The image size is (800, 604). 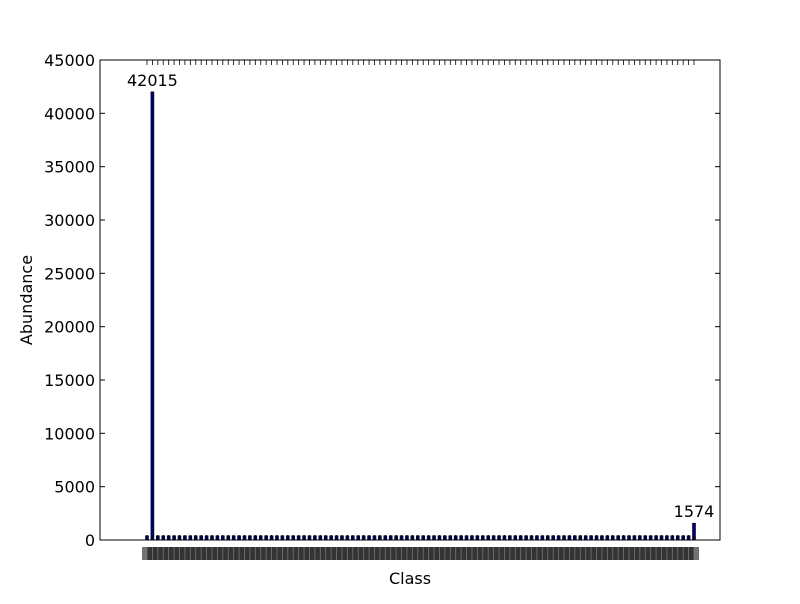 What do you see at coordinates (26, 300) in the screenshot?
I see `y-axis-title: Abundance` at bounding box center [26, 300].